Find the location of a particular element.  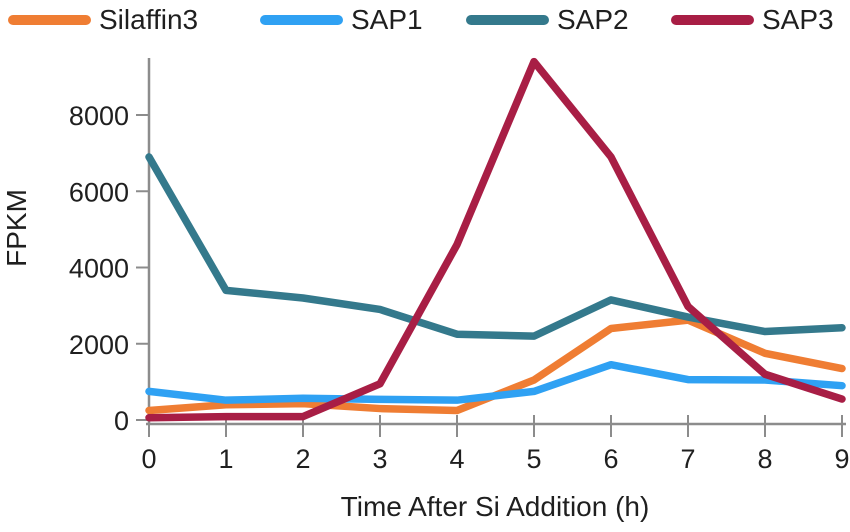

legend-swatch-silaffin3 is located at coordinates (49, 20).